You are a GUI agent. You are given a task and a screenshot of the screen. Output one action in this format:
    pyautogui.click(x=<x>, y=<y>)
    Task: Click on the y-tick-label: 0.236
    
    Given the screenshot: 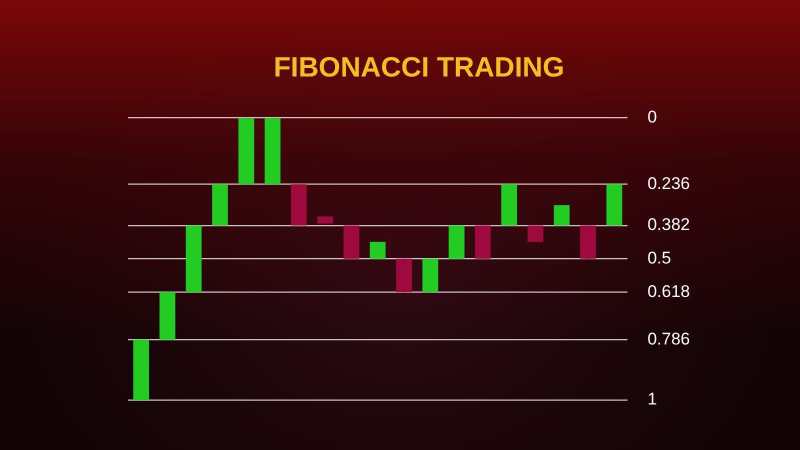 What is the action you would take?
    pyautogui.click(x=668, y=183)
    